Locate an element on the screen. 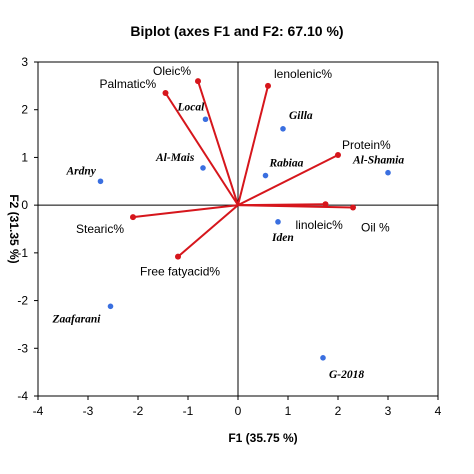 This screenshot has height=474, width=474. variable-label: Palmatic% is located at coordinates (128, 84).